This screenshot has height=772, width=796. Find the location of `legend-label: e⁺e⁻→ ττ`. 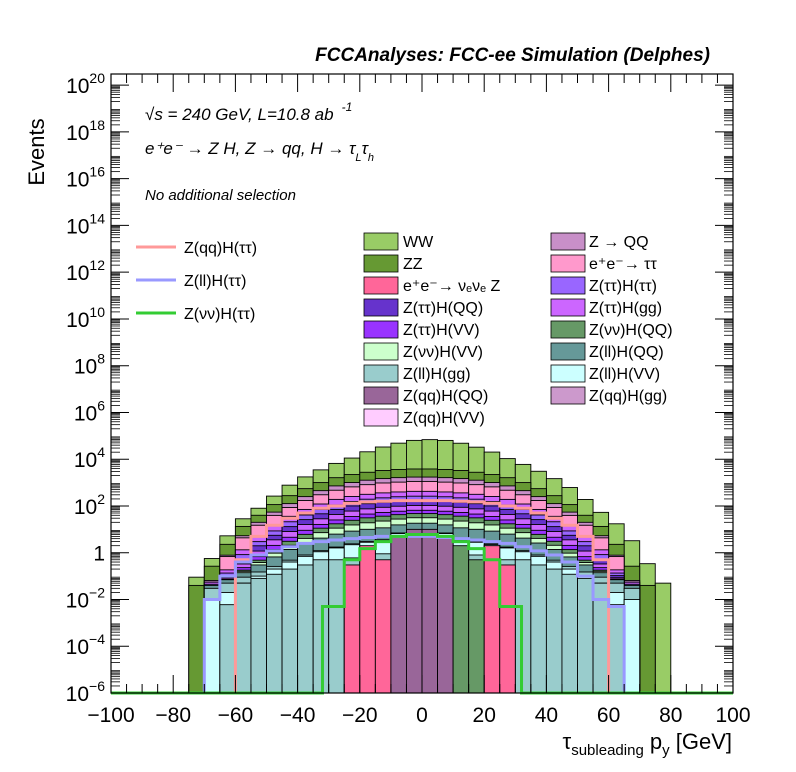

legend-label: e⁺e⁻→ ττ is located at coordinates (623, 264).